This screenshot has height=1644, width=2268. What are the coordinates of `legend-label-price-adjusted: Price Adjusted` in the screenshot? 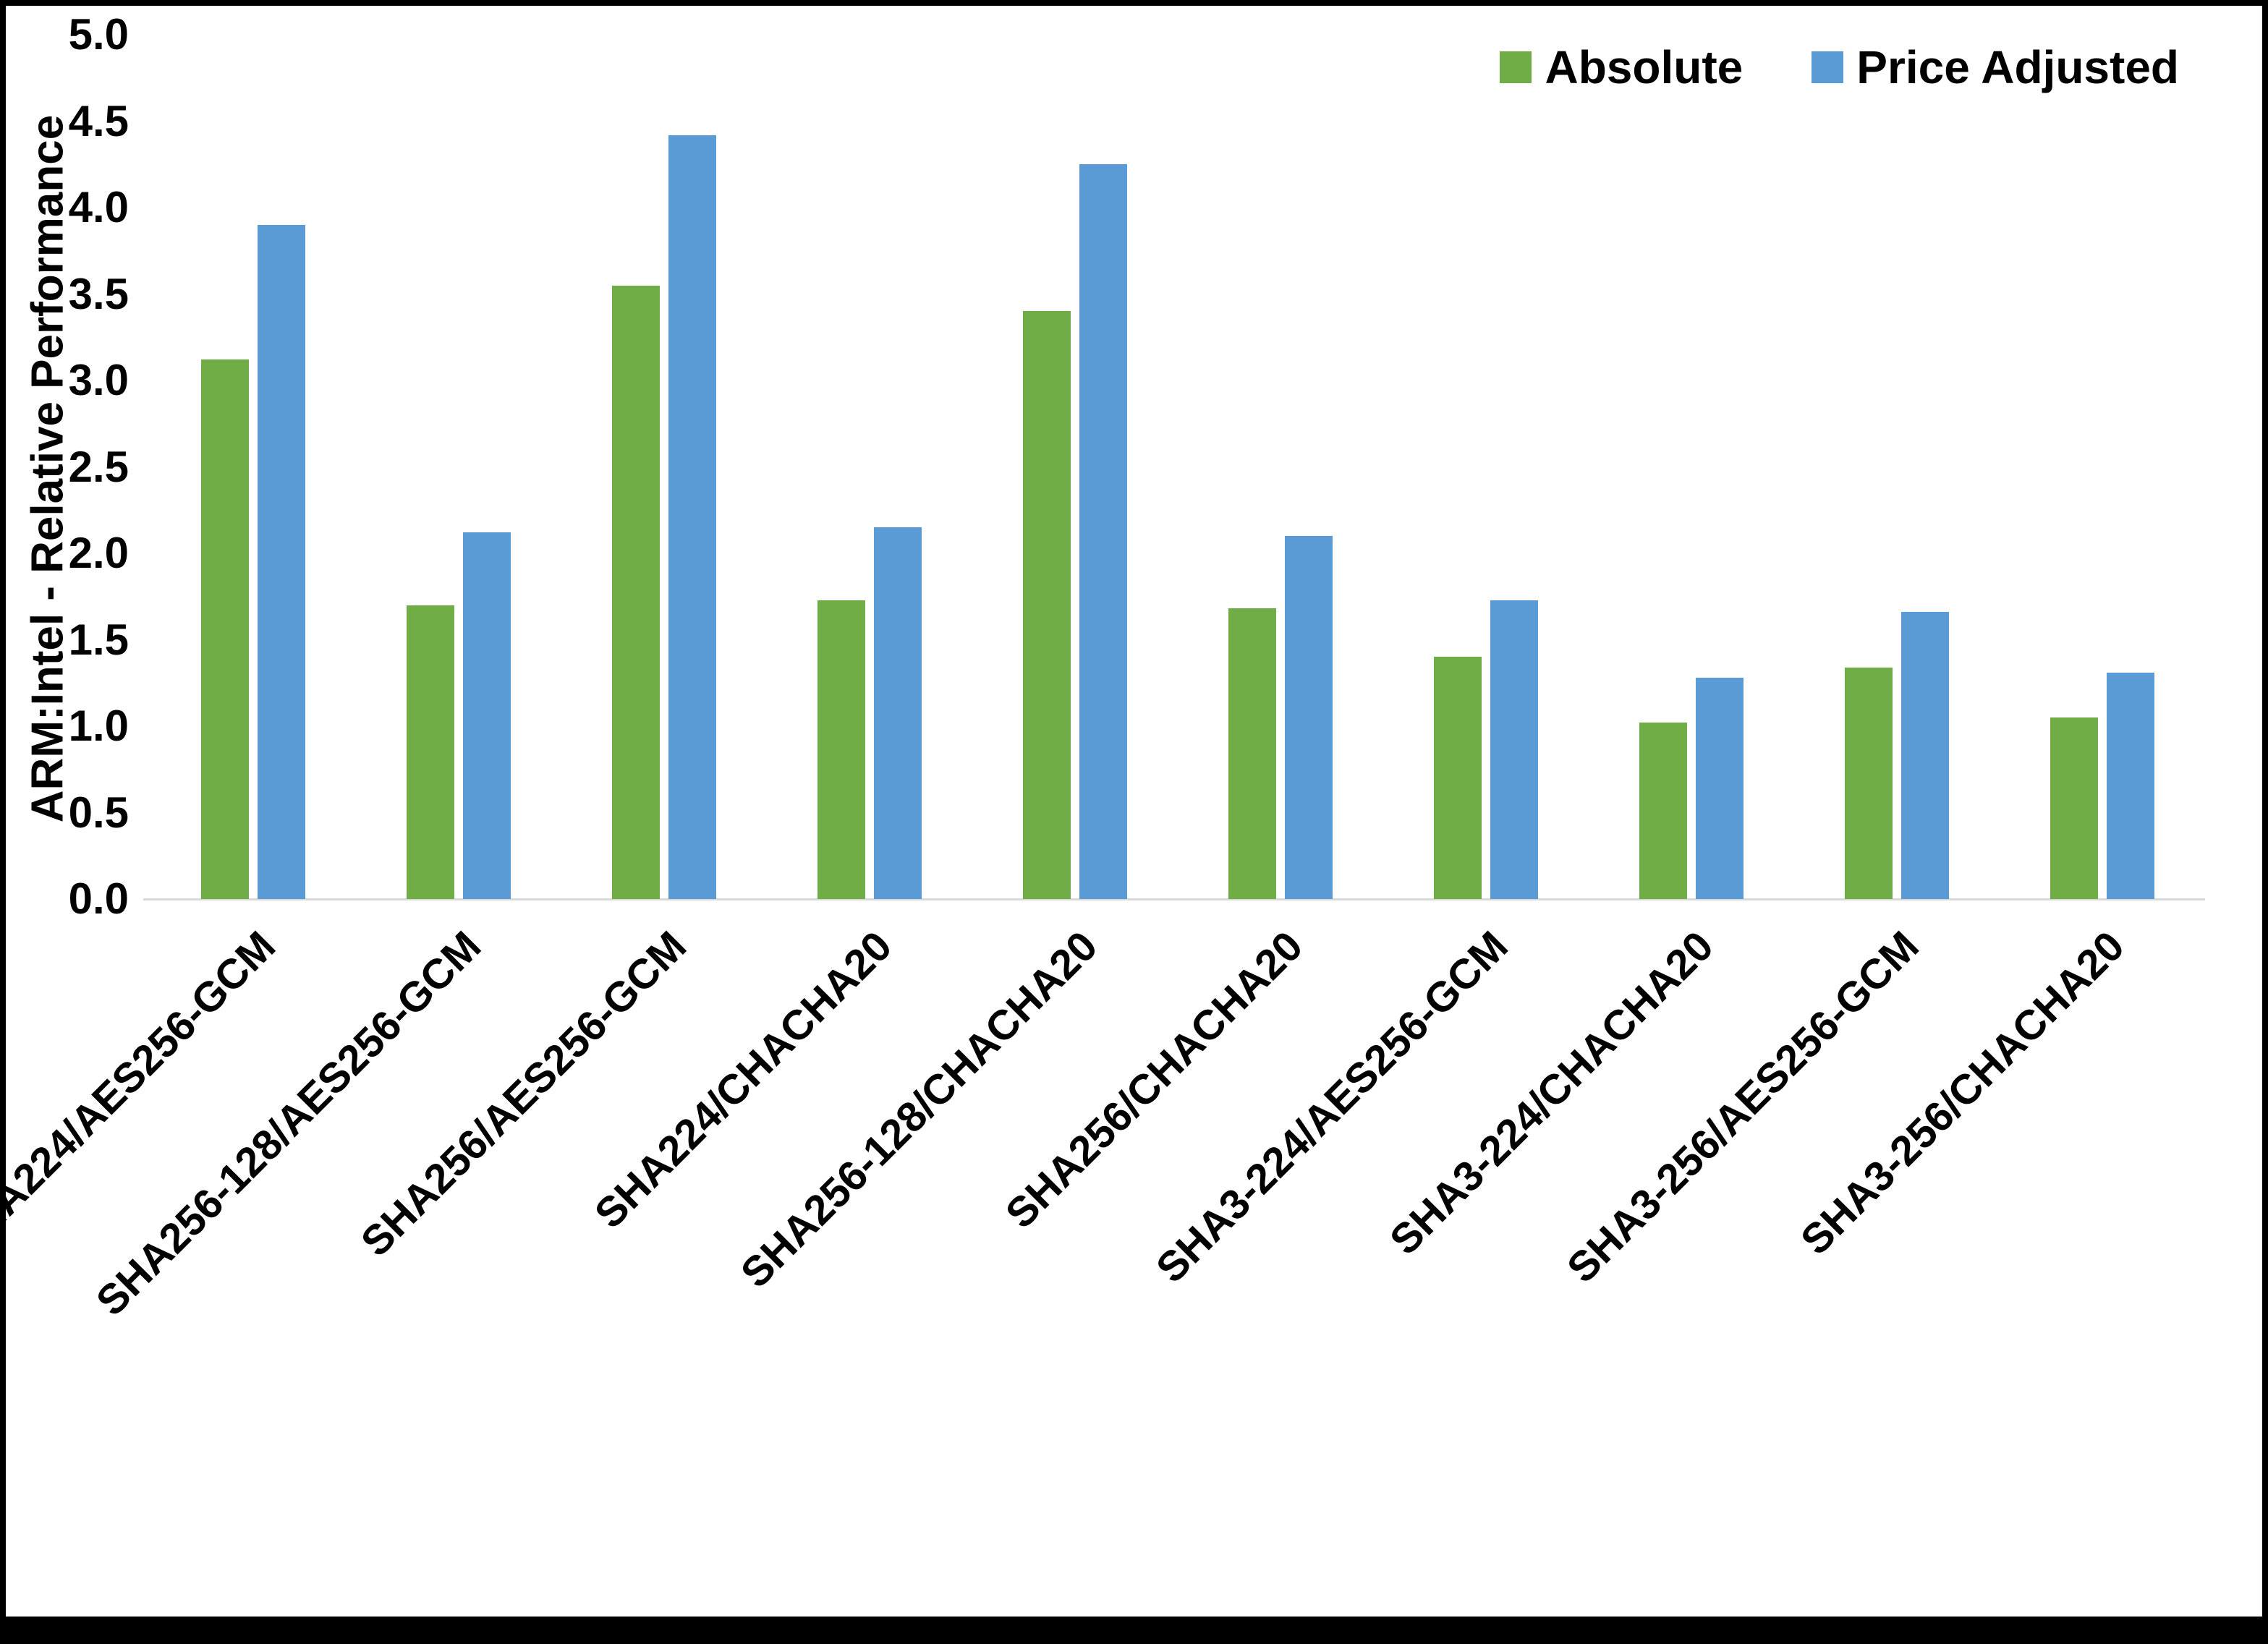 It's located at (2017, 67).